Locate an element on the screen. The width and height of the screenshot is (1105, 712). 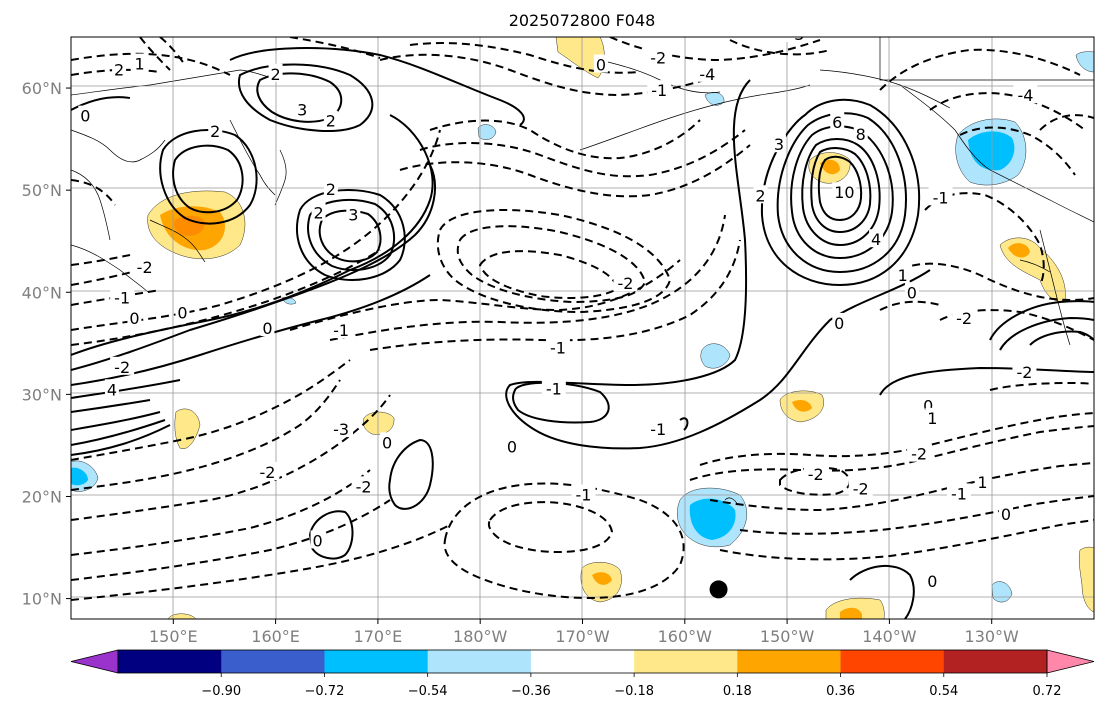
contour-label: 4 is located at coordinates (112, 389).